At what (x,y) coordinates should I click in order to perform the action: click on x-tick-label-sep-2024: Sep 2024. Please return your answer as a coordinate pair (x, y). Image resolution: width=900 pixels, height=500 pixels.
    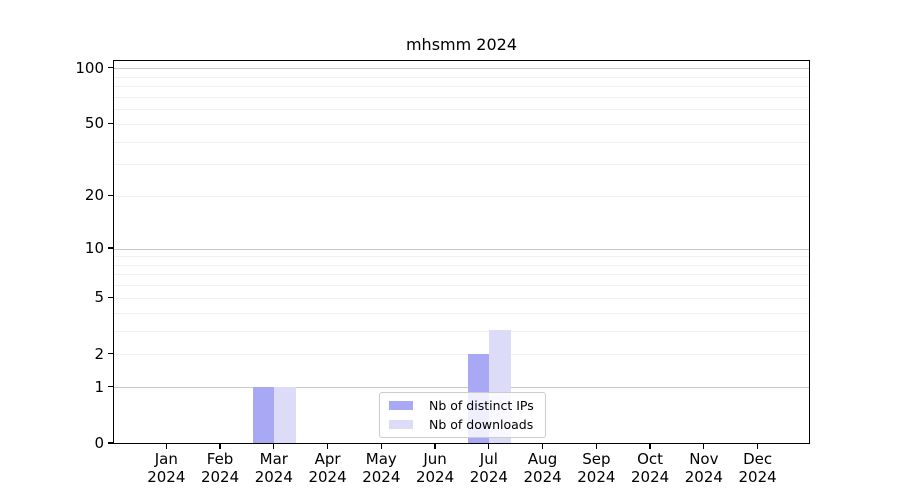
    Looking at the image, I should click on (596, 468).